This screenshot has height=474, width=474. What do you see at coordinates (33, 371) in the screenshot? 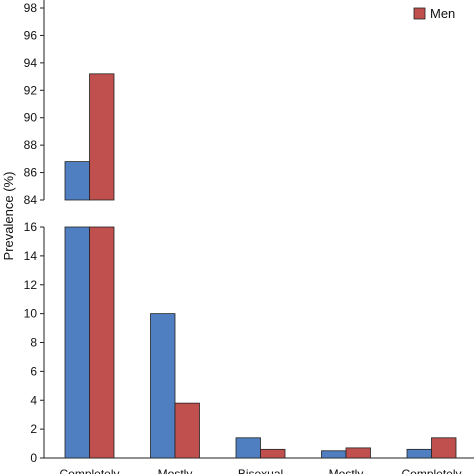
I see `y-lower-tick-label: 6` at bounding box center [33, 371].